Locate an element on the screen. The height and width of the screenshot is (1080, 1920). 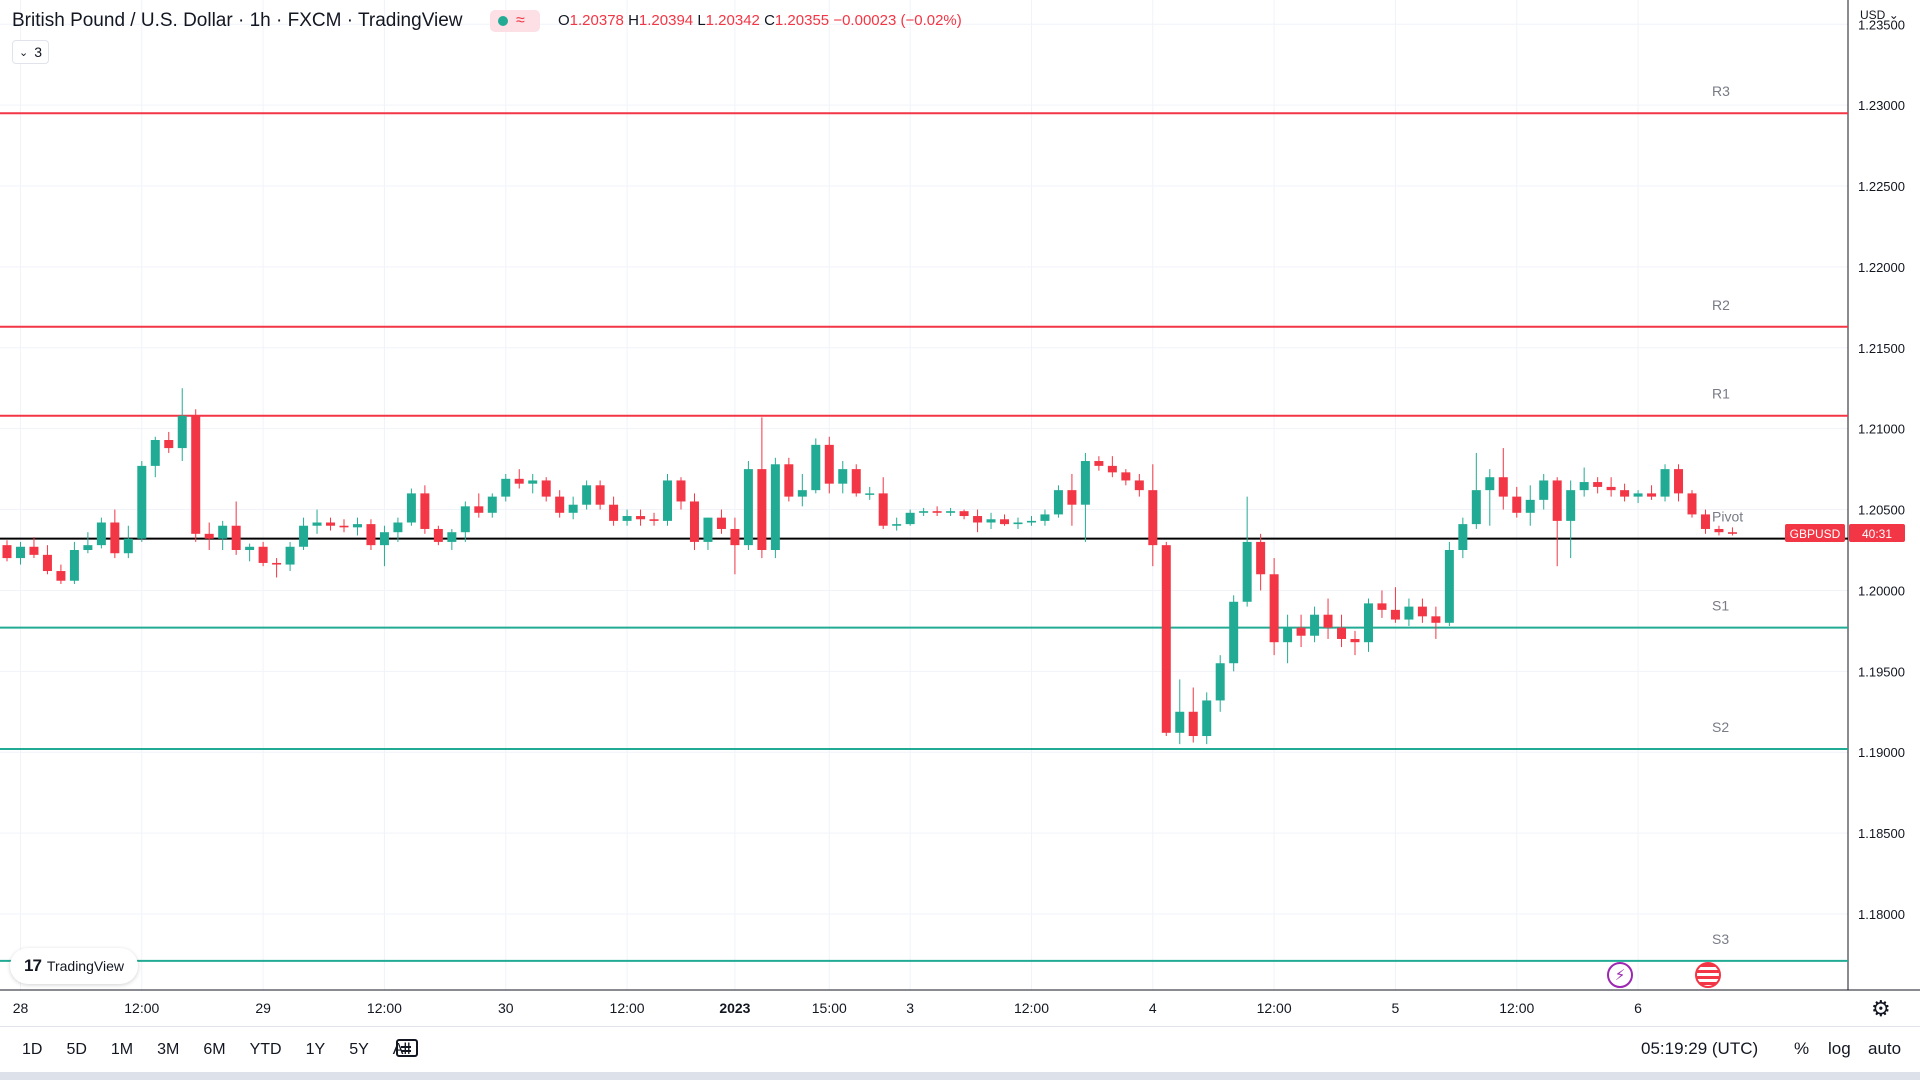
range-button-3m: 3M is located at coordinates (168, 1049).